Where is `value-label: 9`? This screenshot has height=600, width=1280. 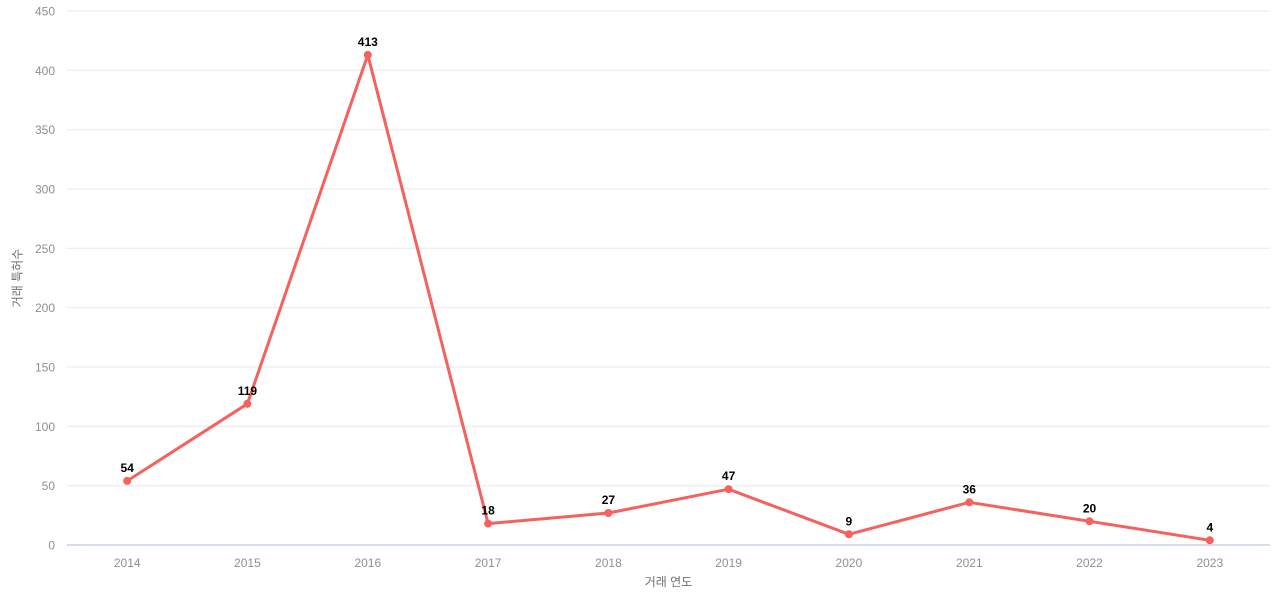
value-label: 9 is located at coordinates (849, 521).